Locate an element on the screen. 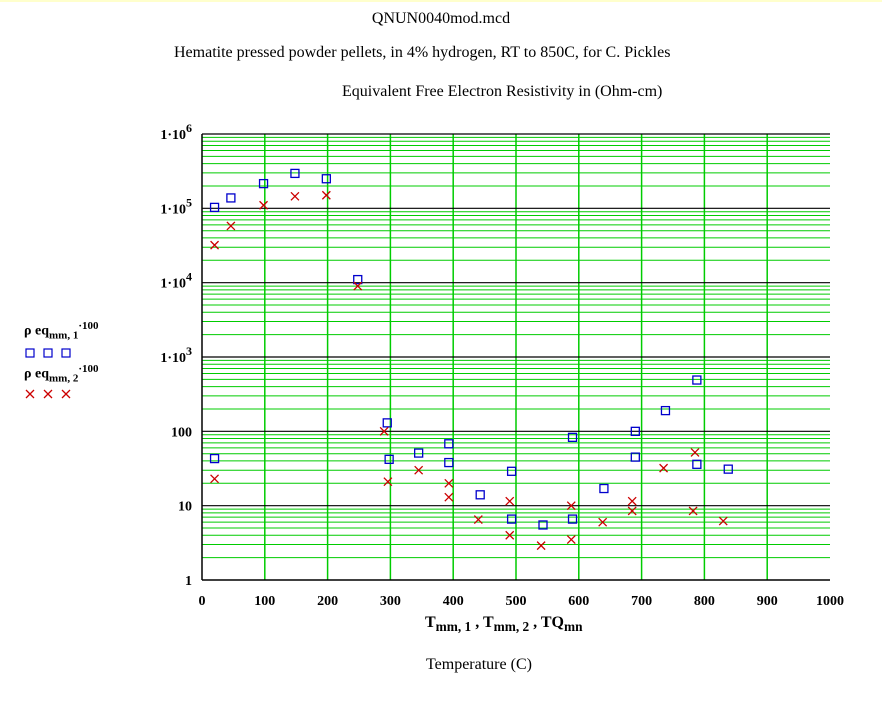 This screenshot has width=882, height=705. y-tick-label: 1·10⁵ is located at coordinates (176, 206).